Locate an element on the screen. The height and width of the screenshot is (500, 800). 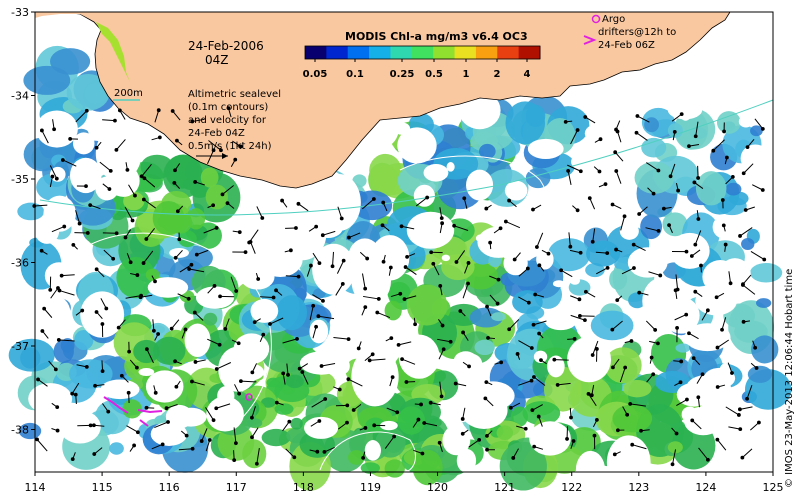
map-hour: 04Z is located at coordinates (217, 60).